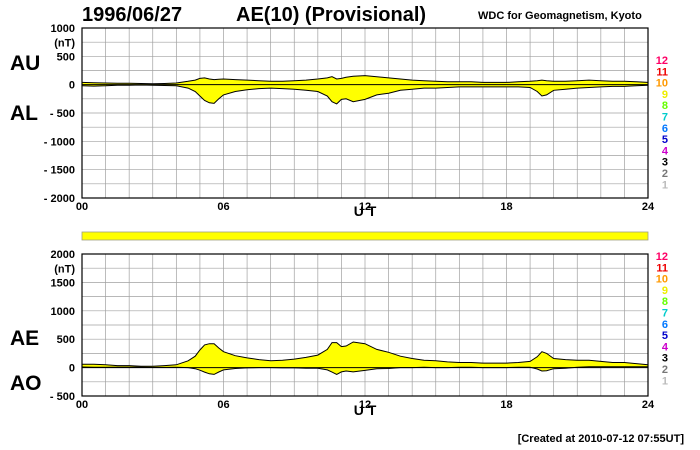 The width and height of the screenshot is (700, 450). What do you see at coordinates (66, 340) in the screenshot?
I see `panel-2-y-tick-label: 500` at bounding box center [66, 340].